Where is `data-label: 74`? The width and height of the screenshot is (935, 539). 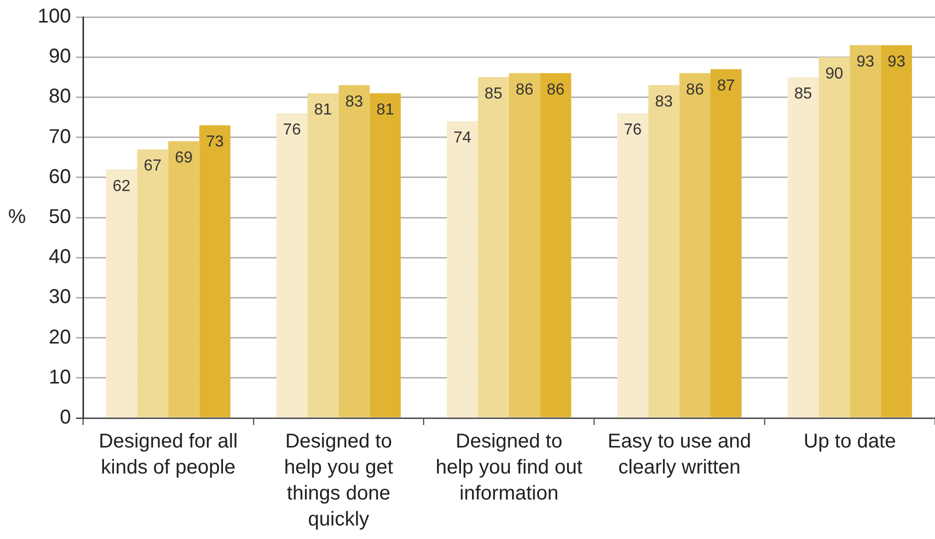 data-label: 74 is located at coordinates (462, 138).